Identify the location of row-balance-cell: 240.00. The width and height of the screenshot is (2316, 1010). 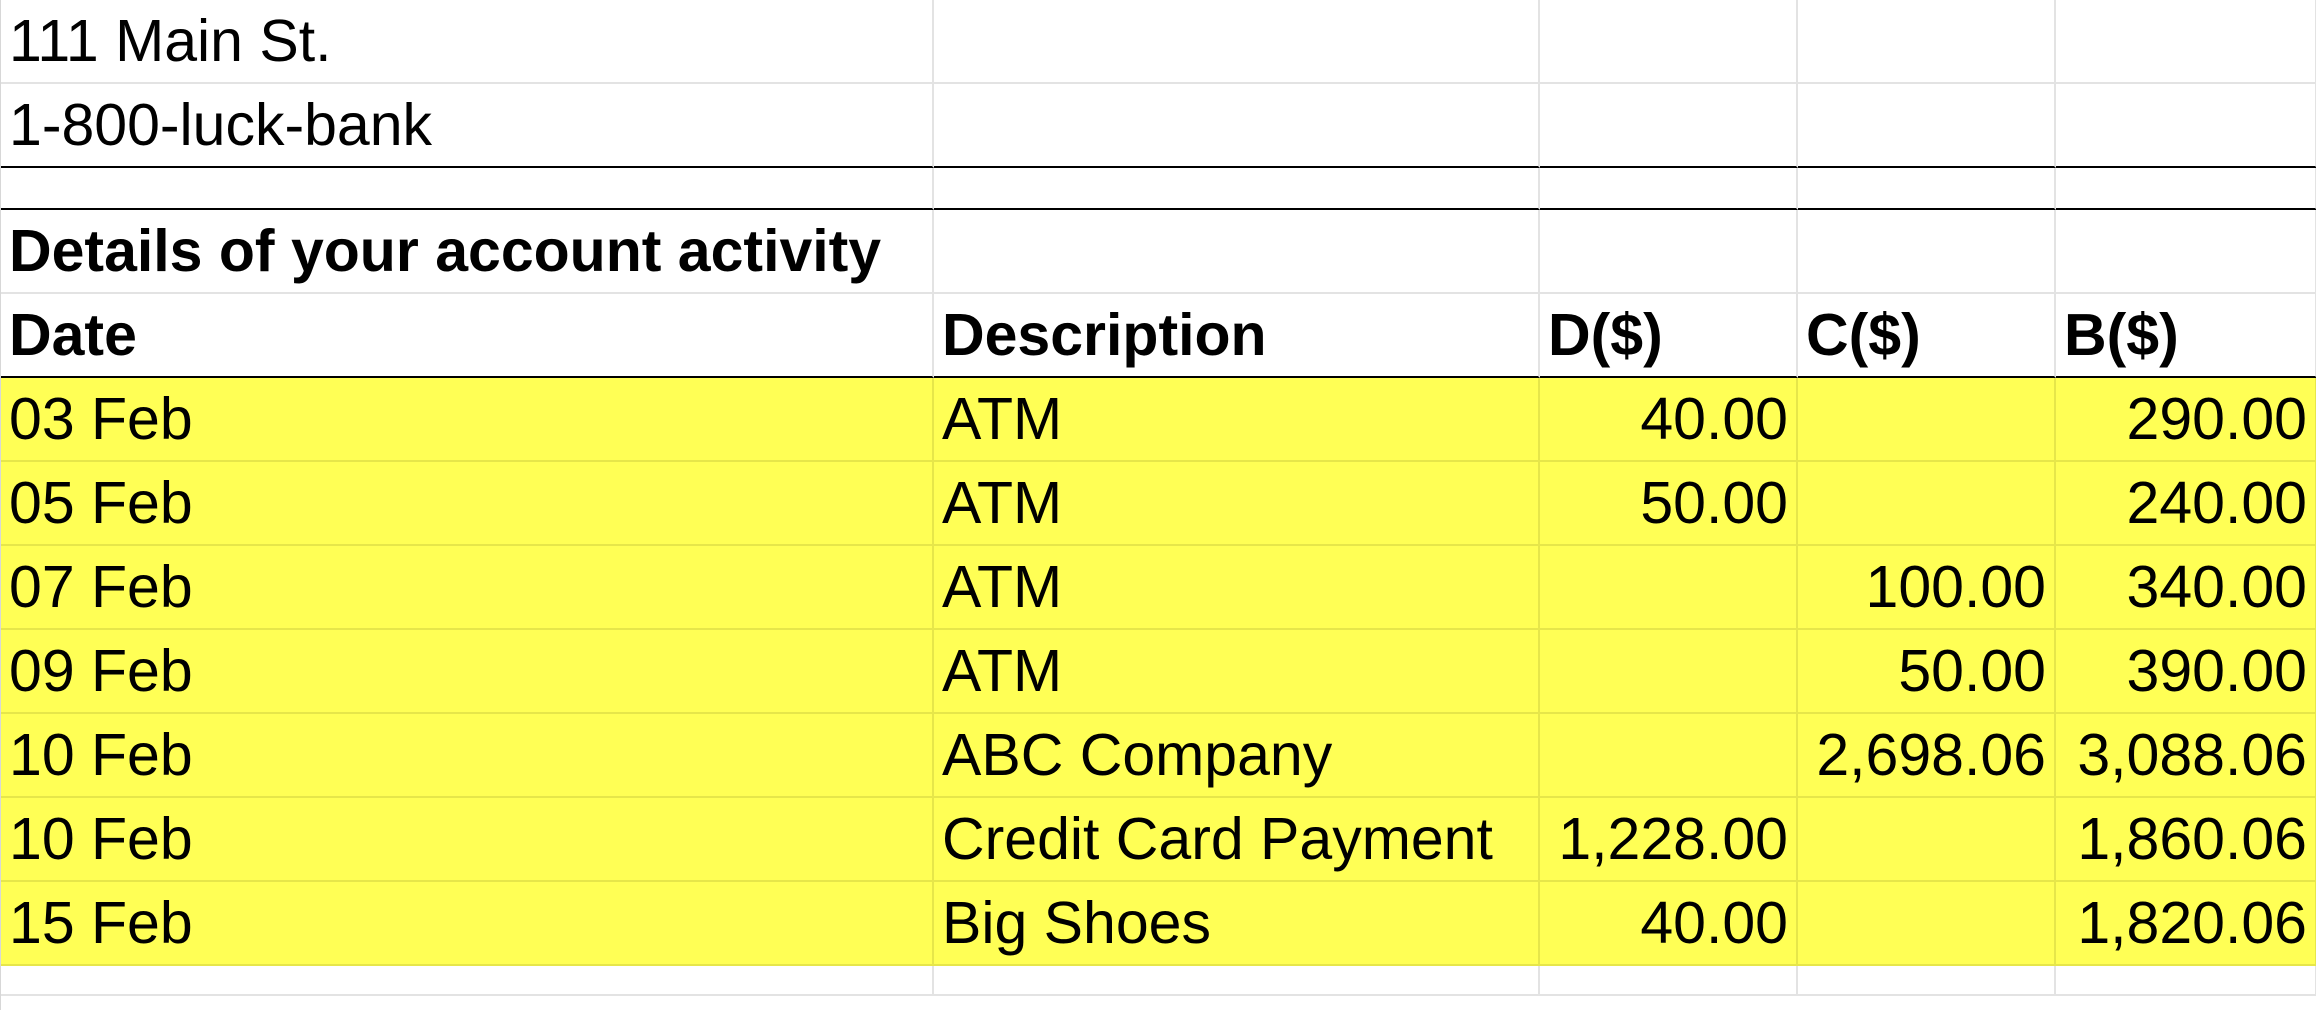
(2186, 504).